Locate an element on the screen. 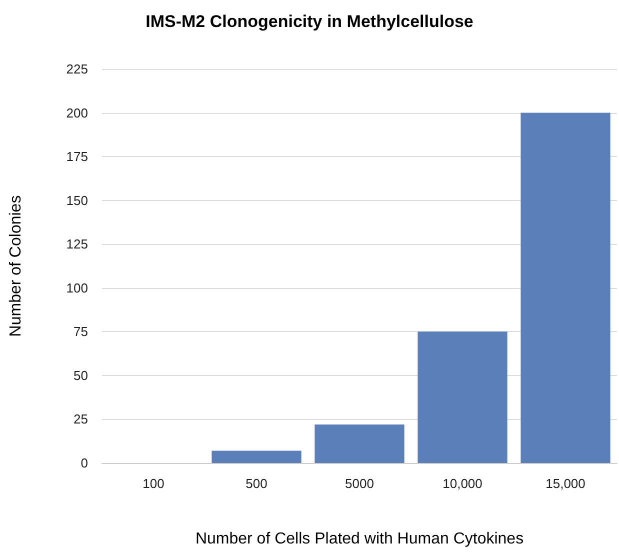 The image size is (619, 552). x-tick-label: 100 is located at coordinates (153, 483).